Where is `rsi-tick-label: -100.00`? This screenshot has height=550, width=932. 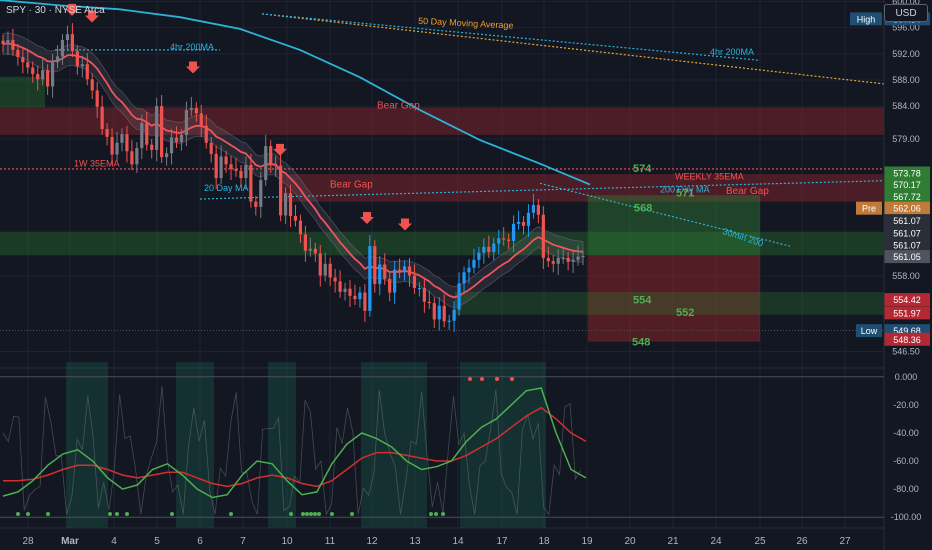
rsi-tick-label: -100.00 is located at coordinates (906, 517).